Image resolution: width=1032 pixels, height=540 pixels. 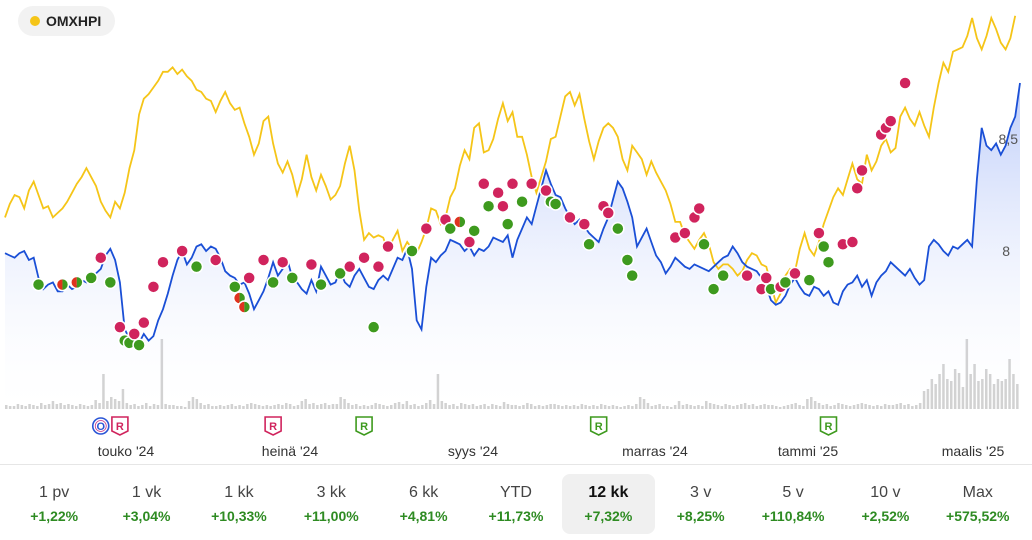 What do you see at coordinates (35, 21) in the screenshot?
I see `legend-dot-icon` at bounding box center [35, 21].